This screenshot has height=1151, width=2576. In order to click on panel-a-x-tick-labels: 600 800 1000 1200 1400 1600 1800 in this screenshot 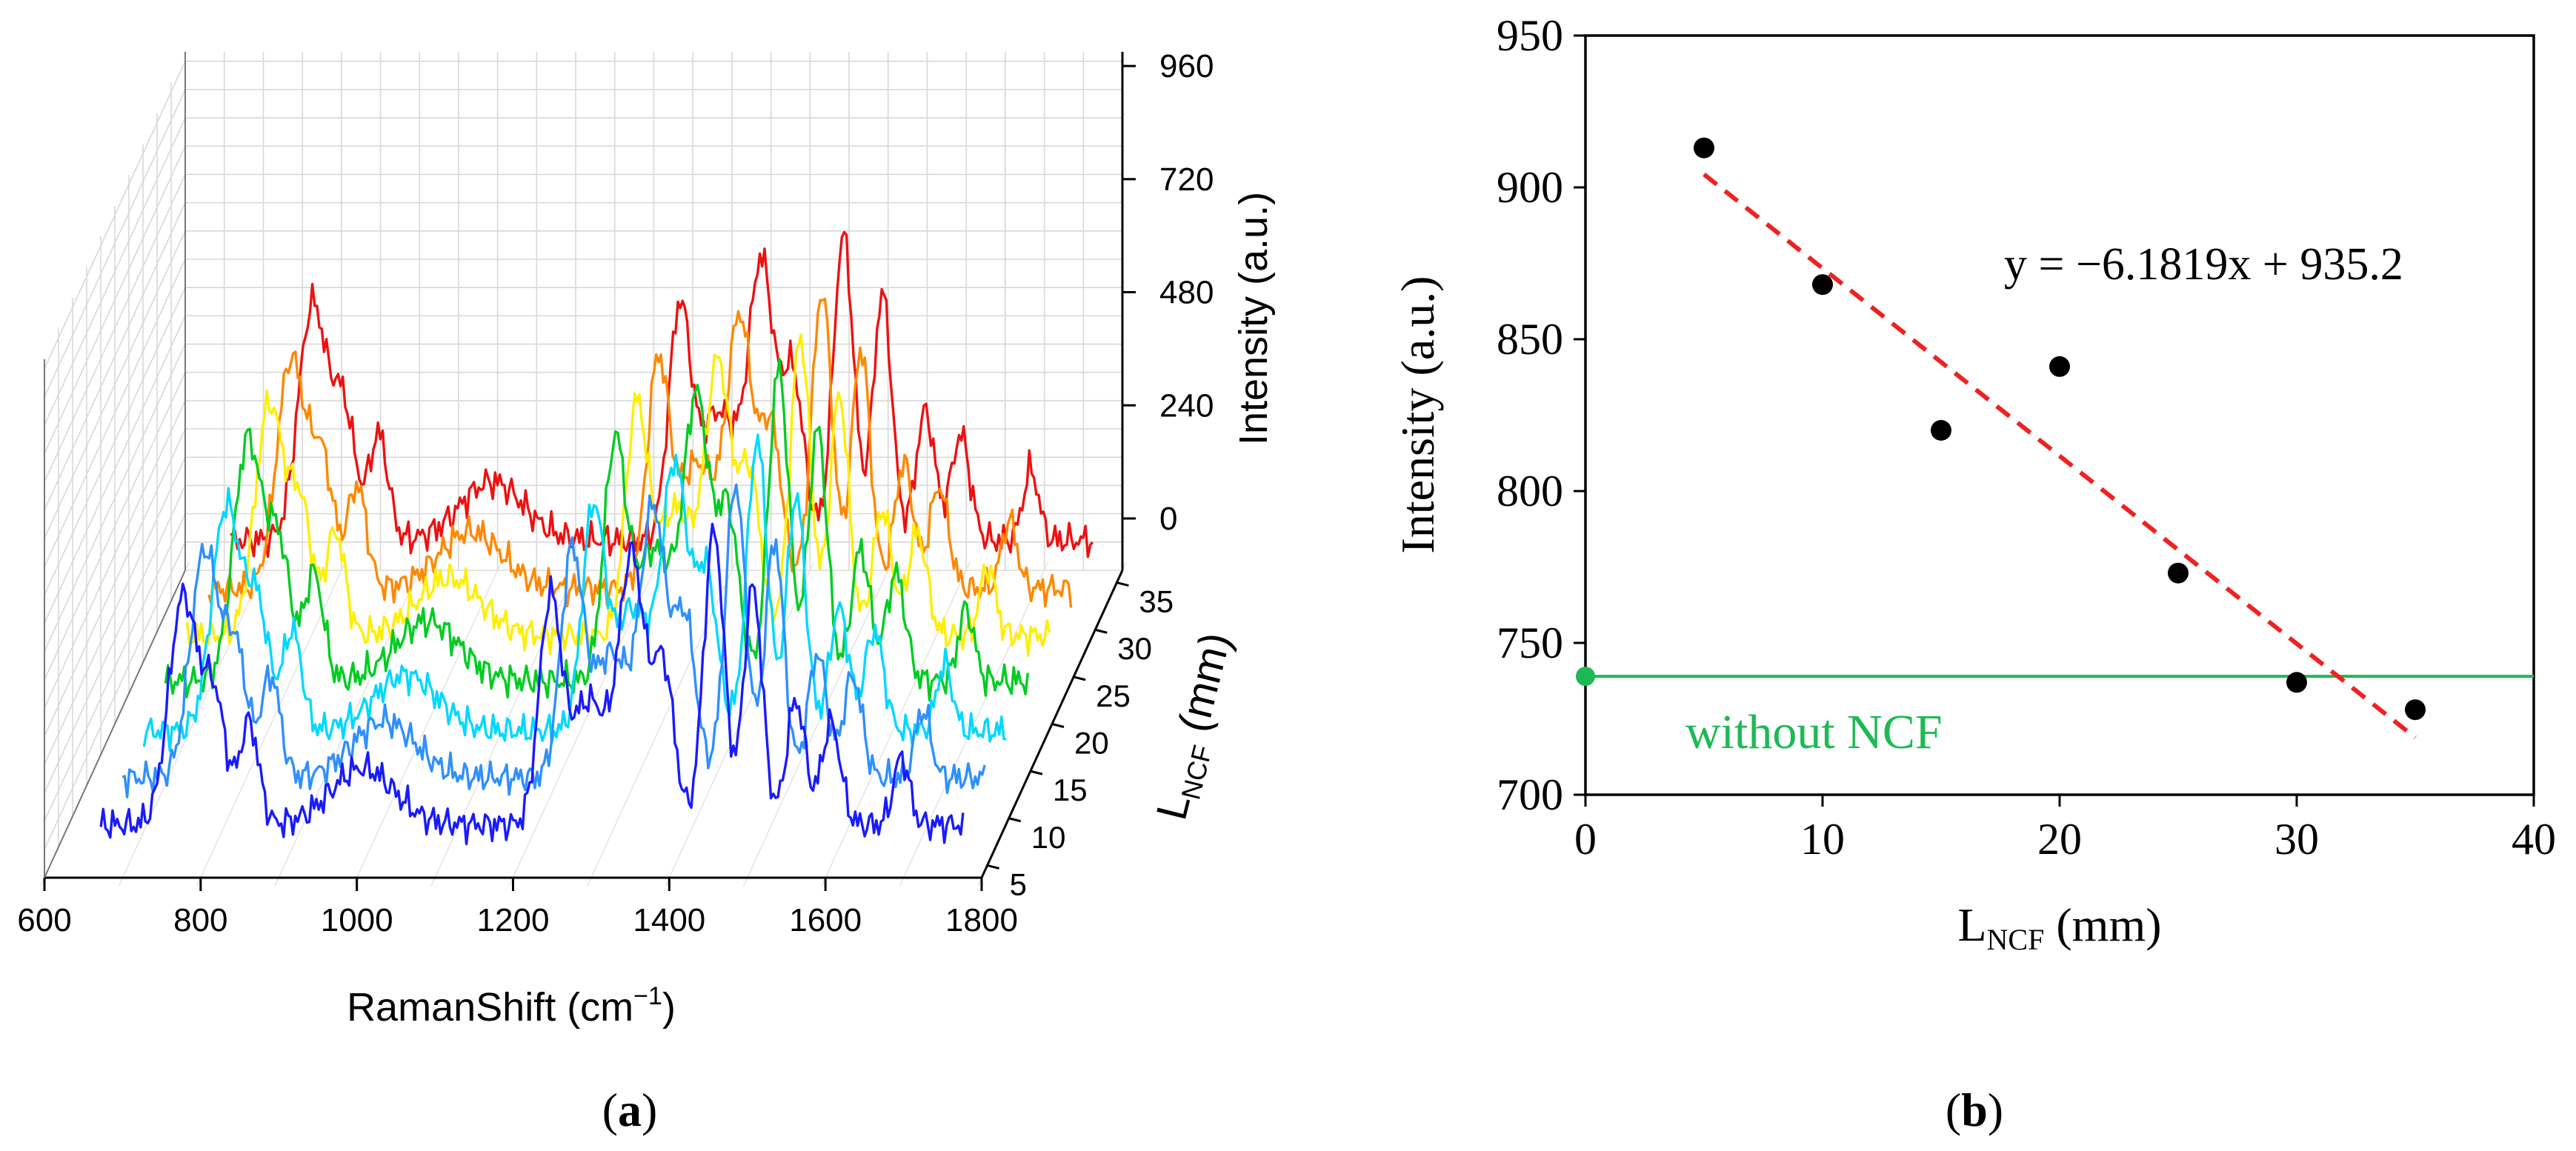, I will do `click(517, 920)`.